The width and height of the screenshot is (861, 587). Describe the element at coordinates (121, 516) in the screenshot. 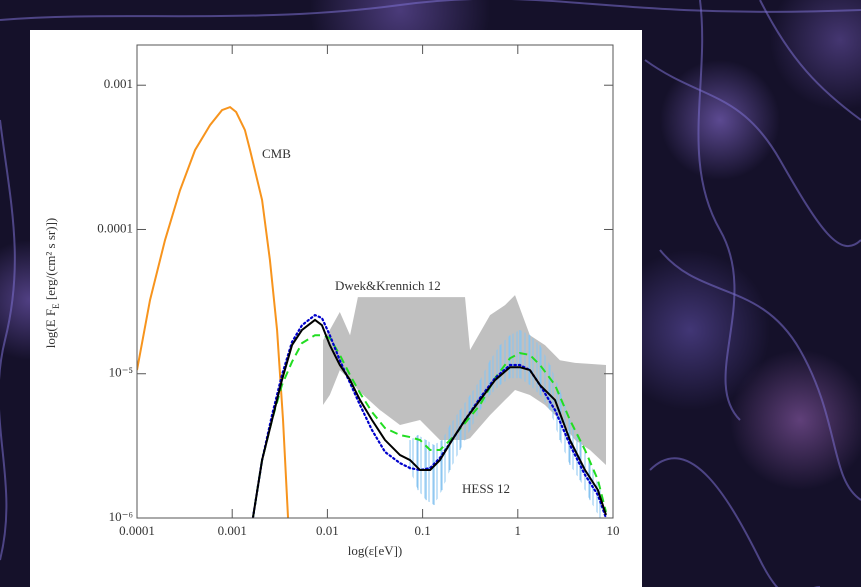

I see `y-tick-label: 10⁻⁶` at that location.